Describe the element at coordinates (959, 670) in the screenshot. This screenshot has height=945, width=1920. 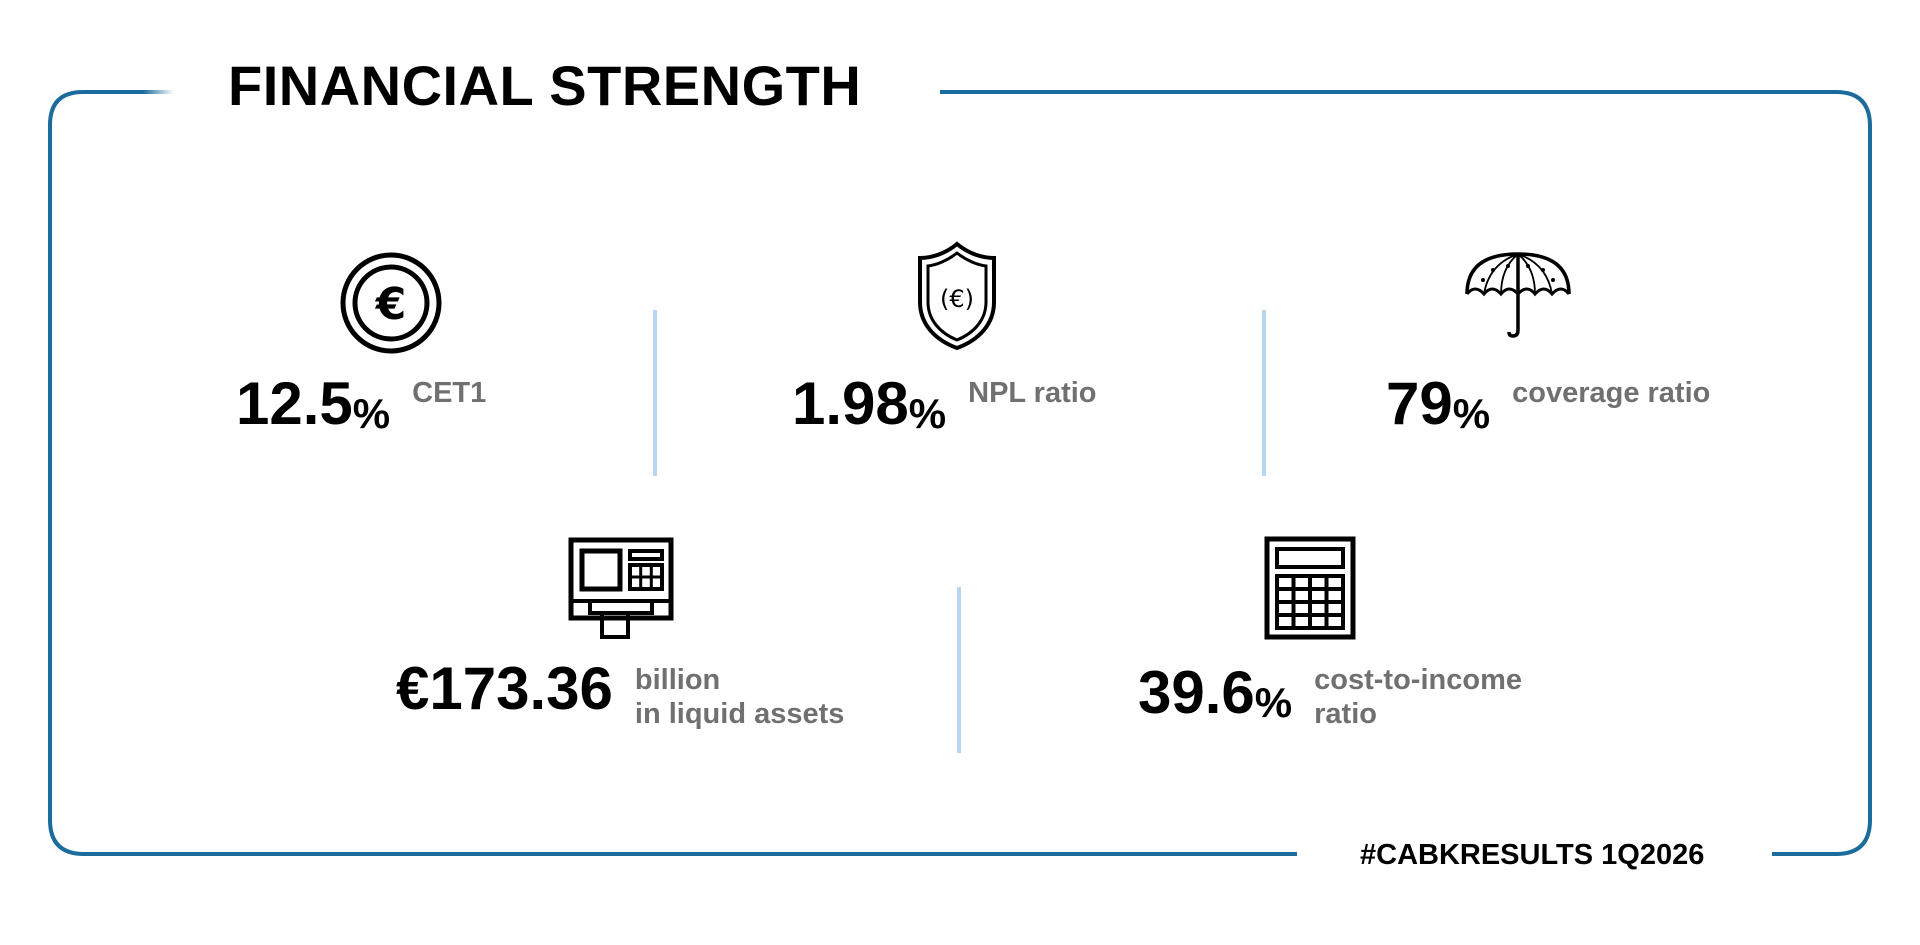
I see `divider-row2-center` at that location.